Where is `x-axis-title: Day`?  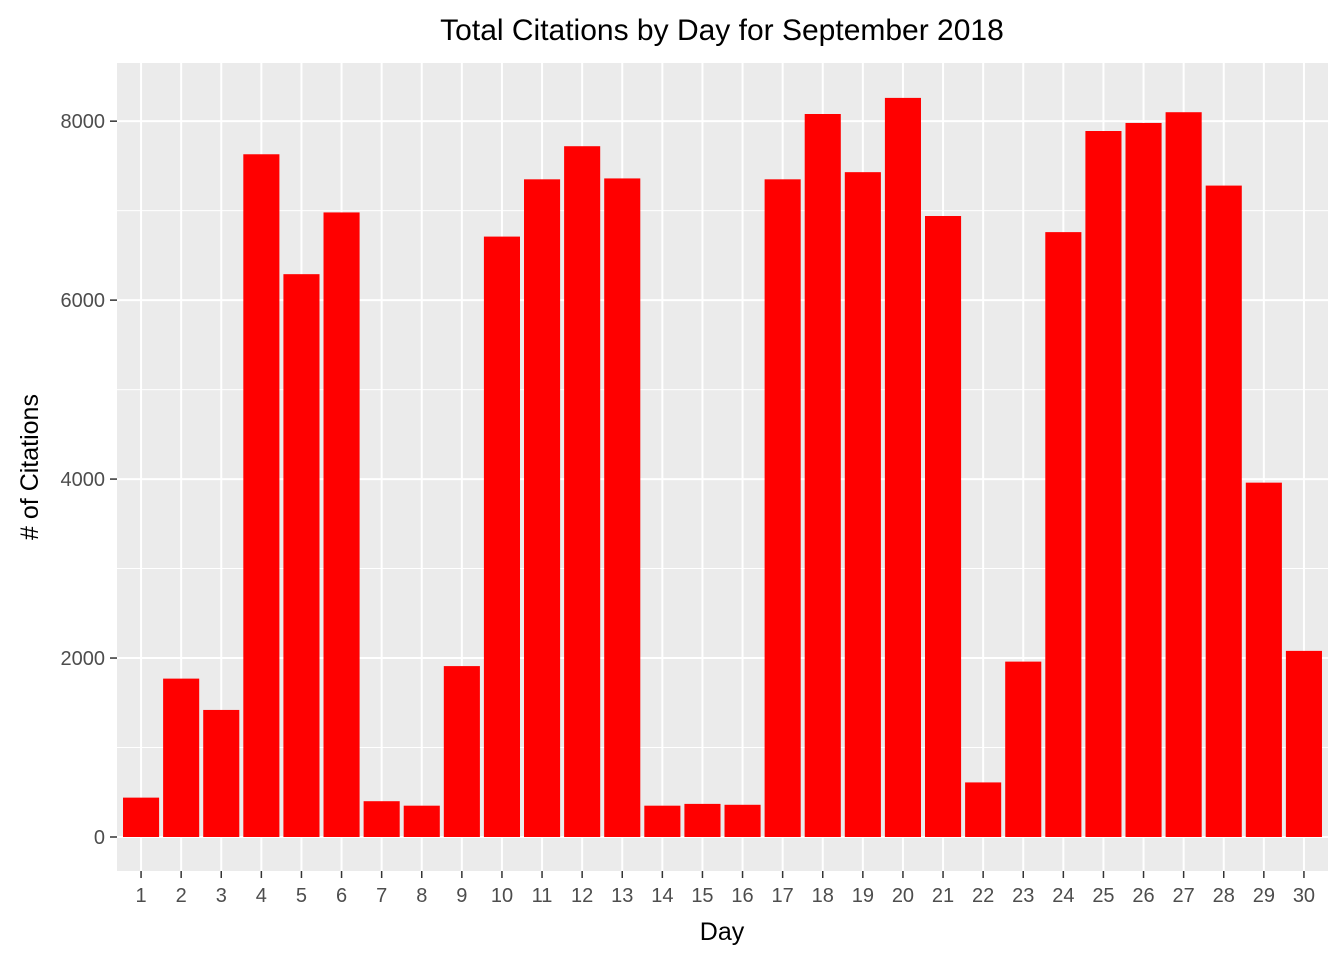
x-axis-title: Day is located at coordinates (722, 932).